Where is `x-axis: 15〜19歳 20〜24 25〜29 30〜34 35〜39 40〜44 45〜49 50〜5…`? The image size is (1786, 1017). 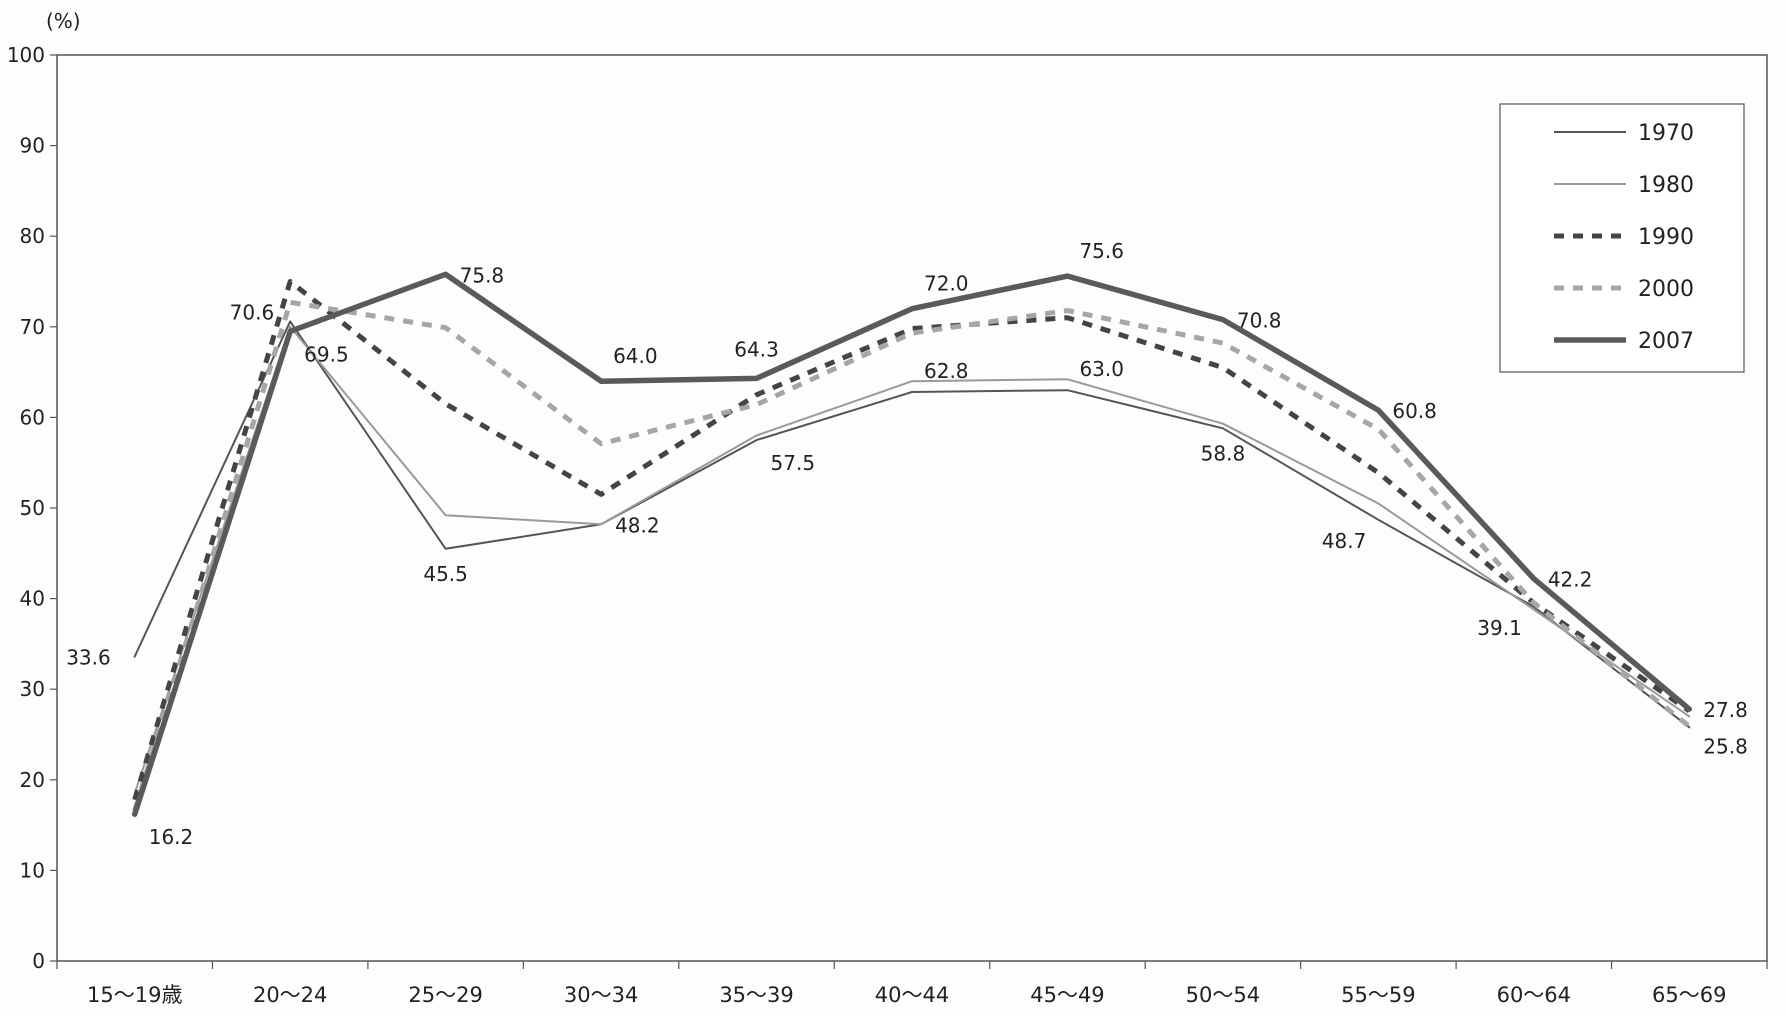
x-axis: 15〜19歳 20〜24 25〜29 30〜34 35〜39 40〜44 45〜49 50〜5… is located at coordinates (912, 984).